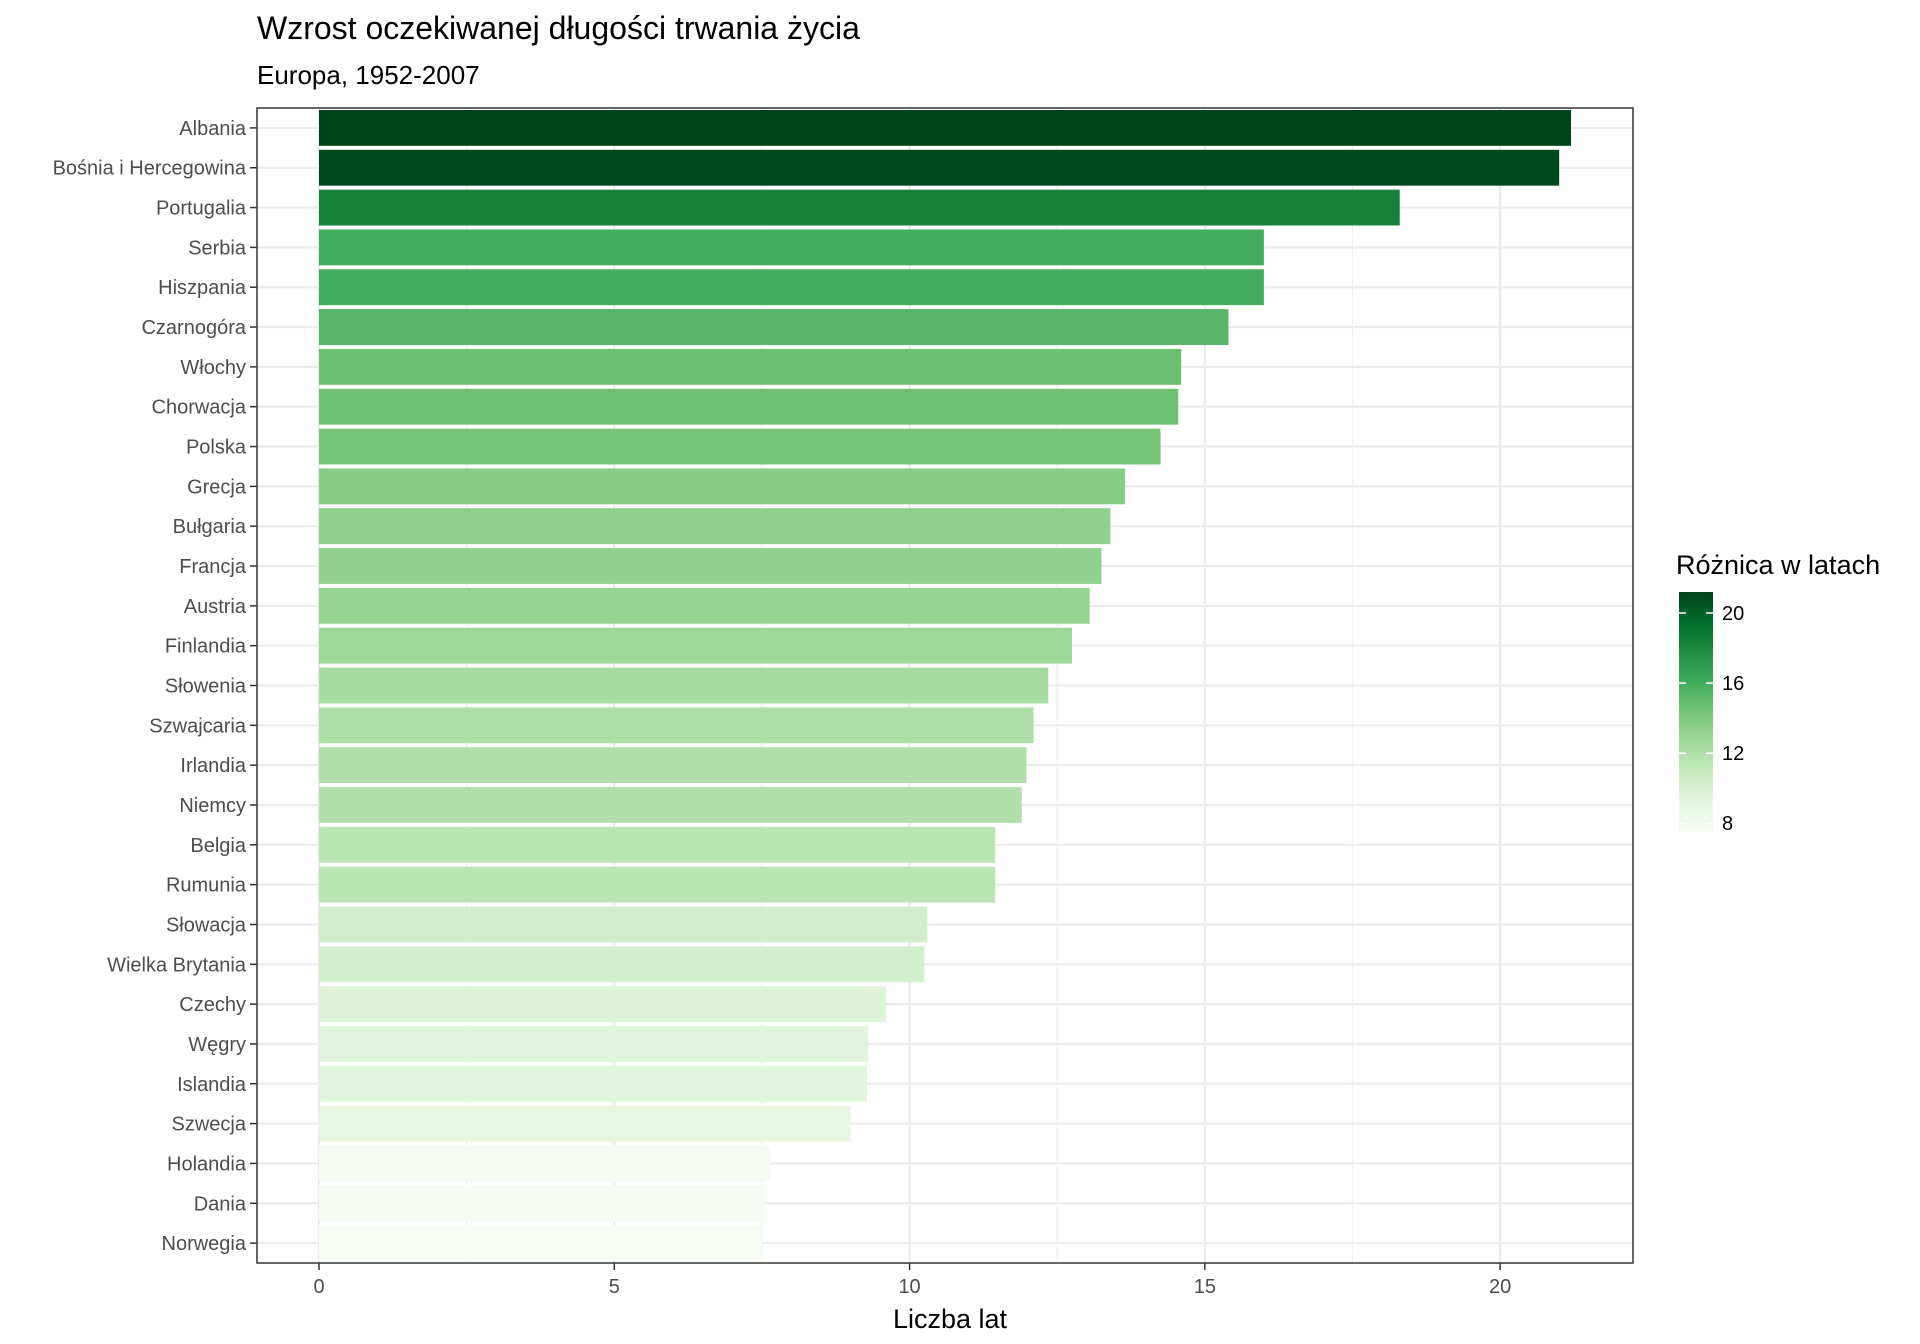  Describe the element at coordinates (206, 886) in the screenshot. I see `y-tick-label: Rumunia` at that location.